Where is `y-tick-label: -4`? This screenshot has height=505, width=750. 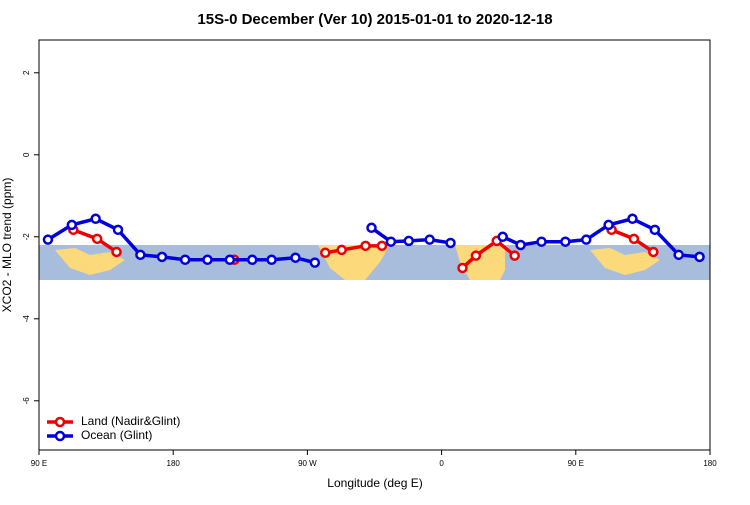
y-tick-label: -4 is located at coordinates (26, 319).